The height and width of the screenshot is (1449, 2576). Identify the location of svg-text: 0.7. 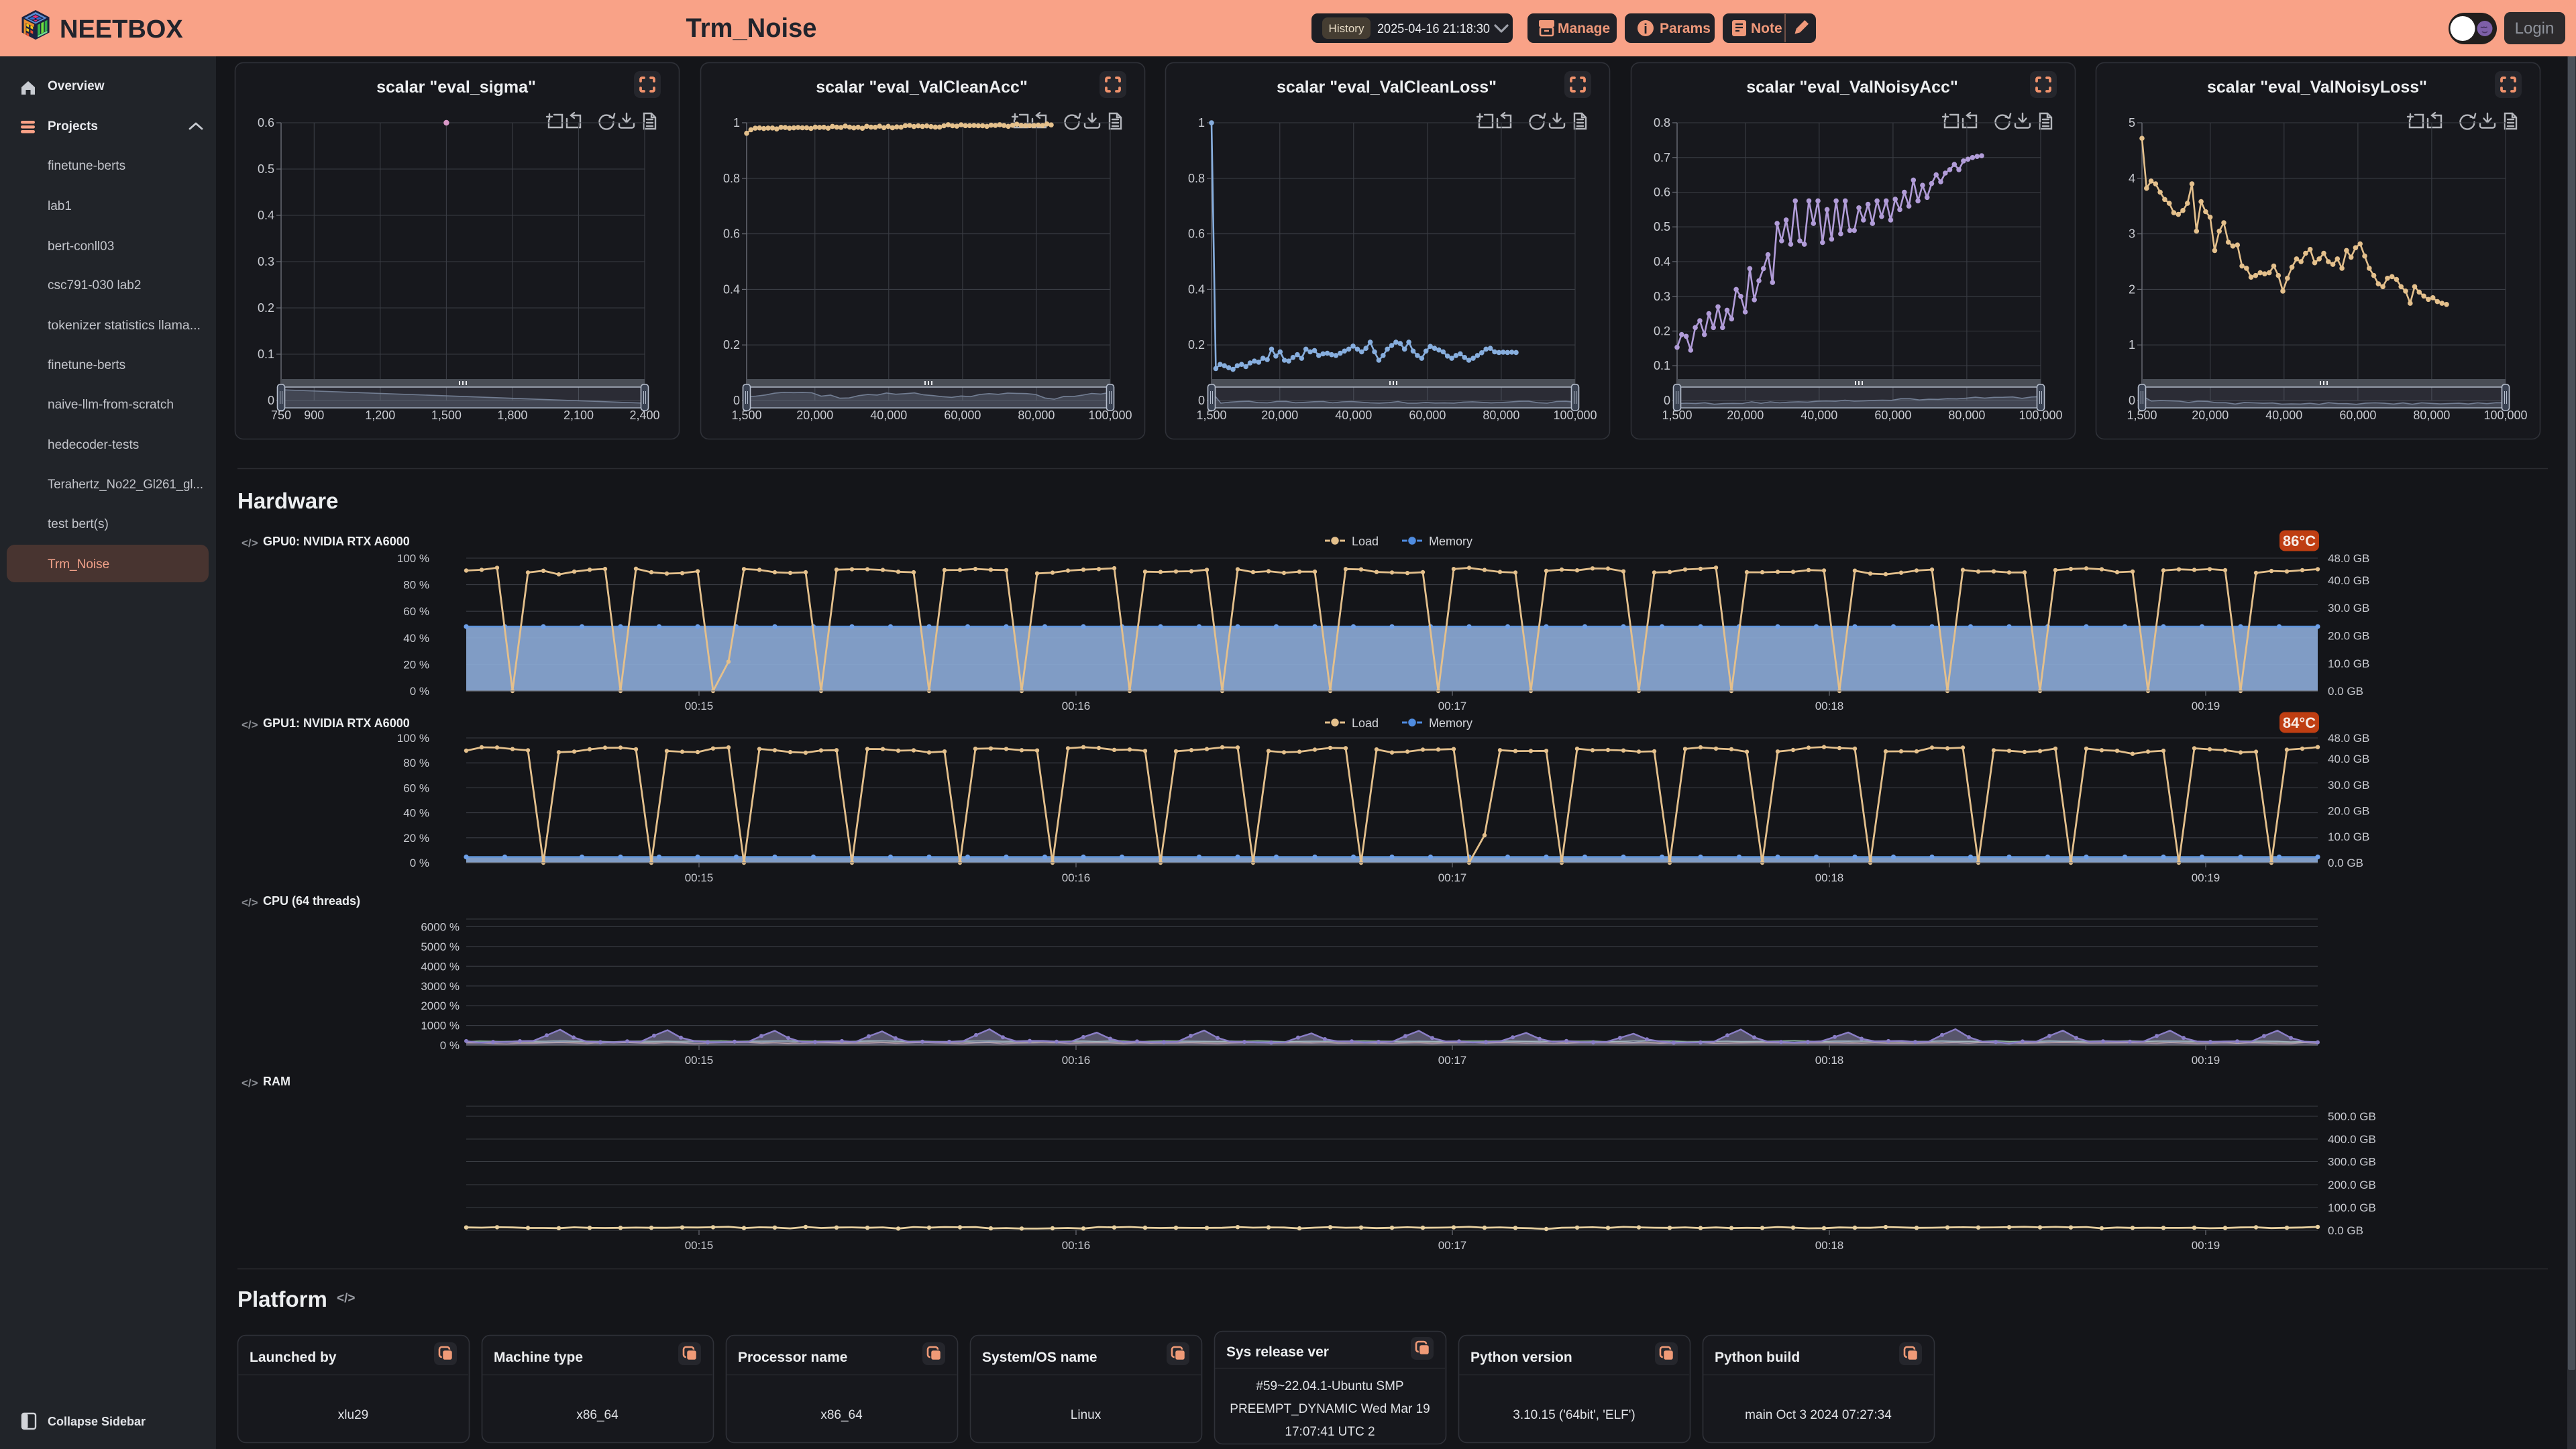
(1662, 157).